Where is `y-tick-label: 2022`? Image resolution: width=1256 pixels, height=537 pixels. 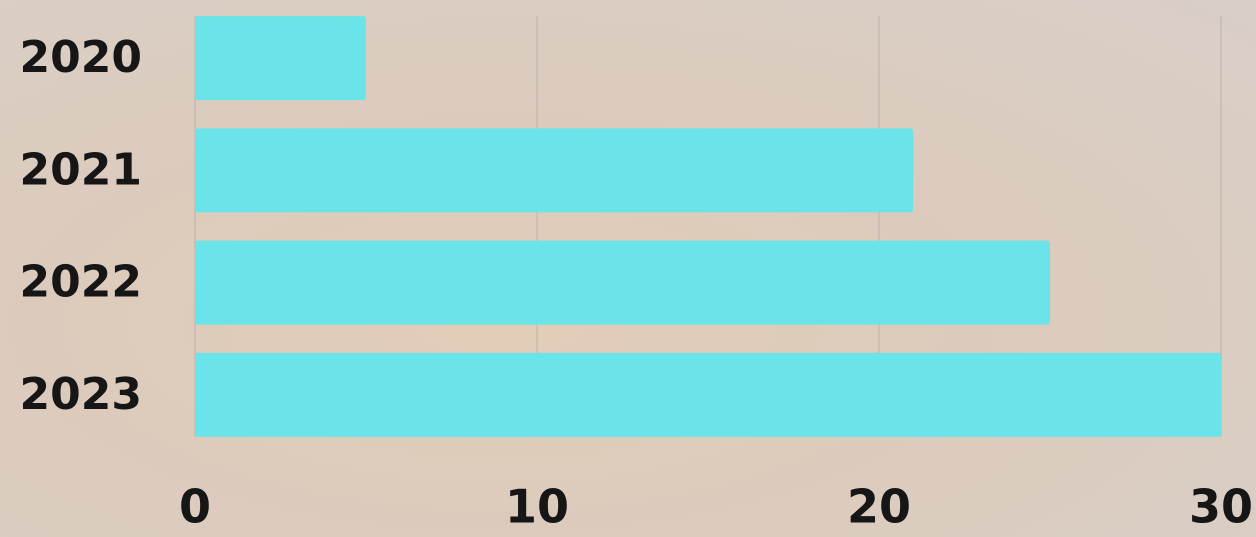
y-tick-label: 2022 is located at coordinates (81, 282).